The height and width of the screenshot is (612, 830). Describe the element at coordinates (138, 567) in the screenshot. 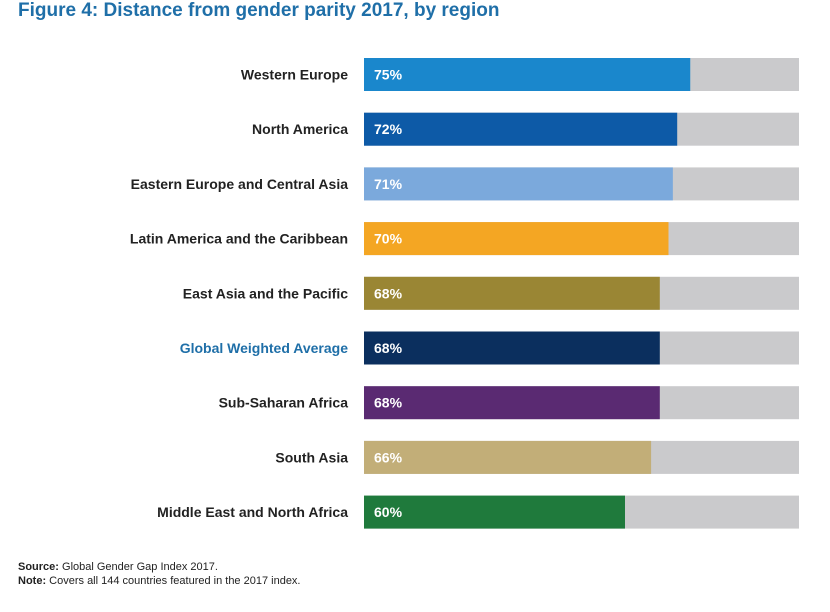

I see `source-text: Global Gender Gap Index 2017.` at that location.